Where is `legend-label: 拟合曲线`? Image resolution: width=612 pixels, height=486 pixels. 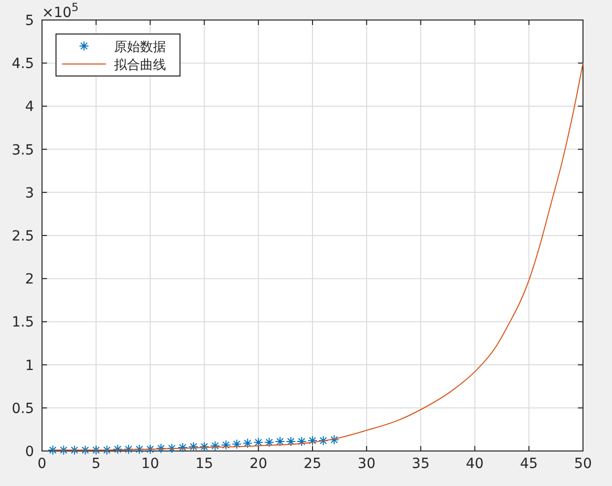 legend-label: 拟合曲线 is located at coordinates (140, 65).